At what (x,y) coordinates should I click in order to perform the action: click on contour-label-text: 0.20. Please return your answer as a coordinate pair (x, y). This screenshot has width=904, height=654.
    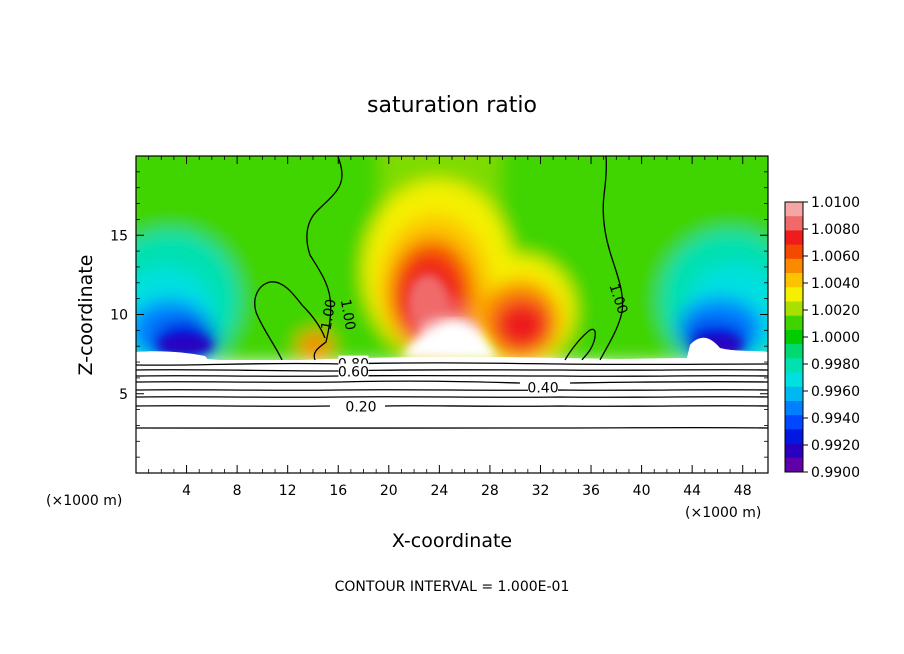
    Looking at the image, I should click on (360, 407).